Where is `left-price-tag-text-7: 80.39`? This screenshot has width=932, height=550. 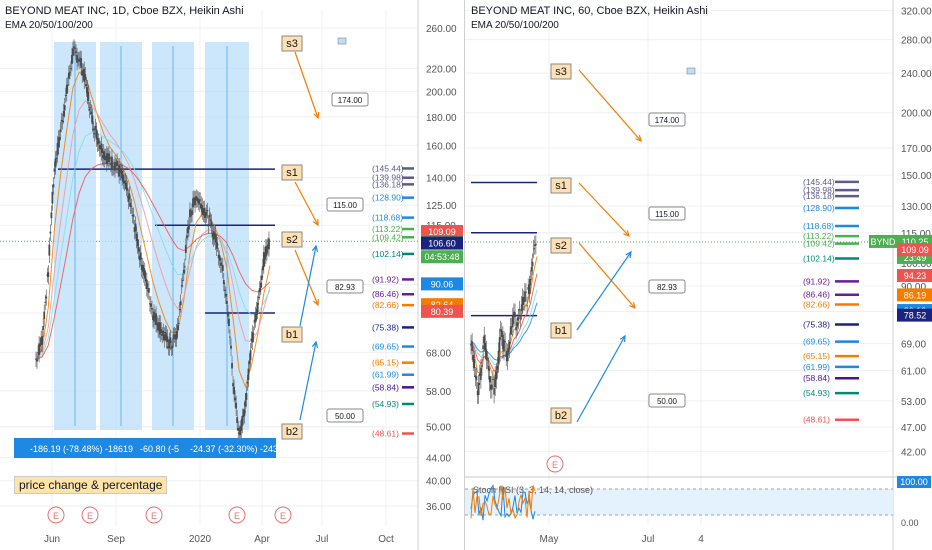 left-price-tag-text-7: 80.39 is located at coordinates (442, 312).